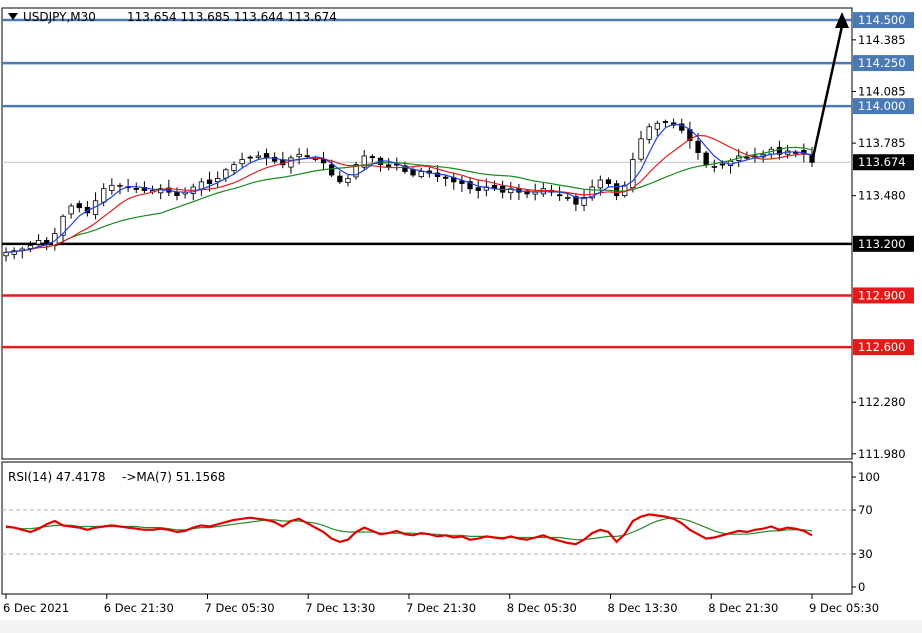 This screenshot has height=633, width=922. Describe the element at coordinates (882, 40) in the screenshot. I see `price-tick-label: 114.385` at that location.